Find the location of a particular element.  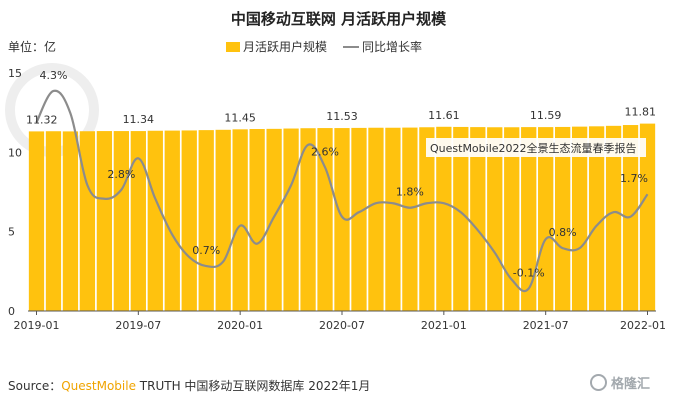

y-tick-label: 0 is located at coordinates (11, 311).